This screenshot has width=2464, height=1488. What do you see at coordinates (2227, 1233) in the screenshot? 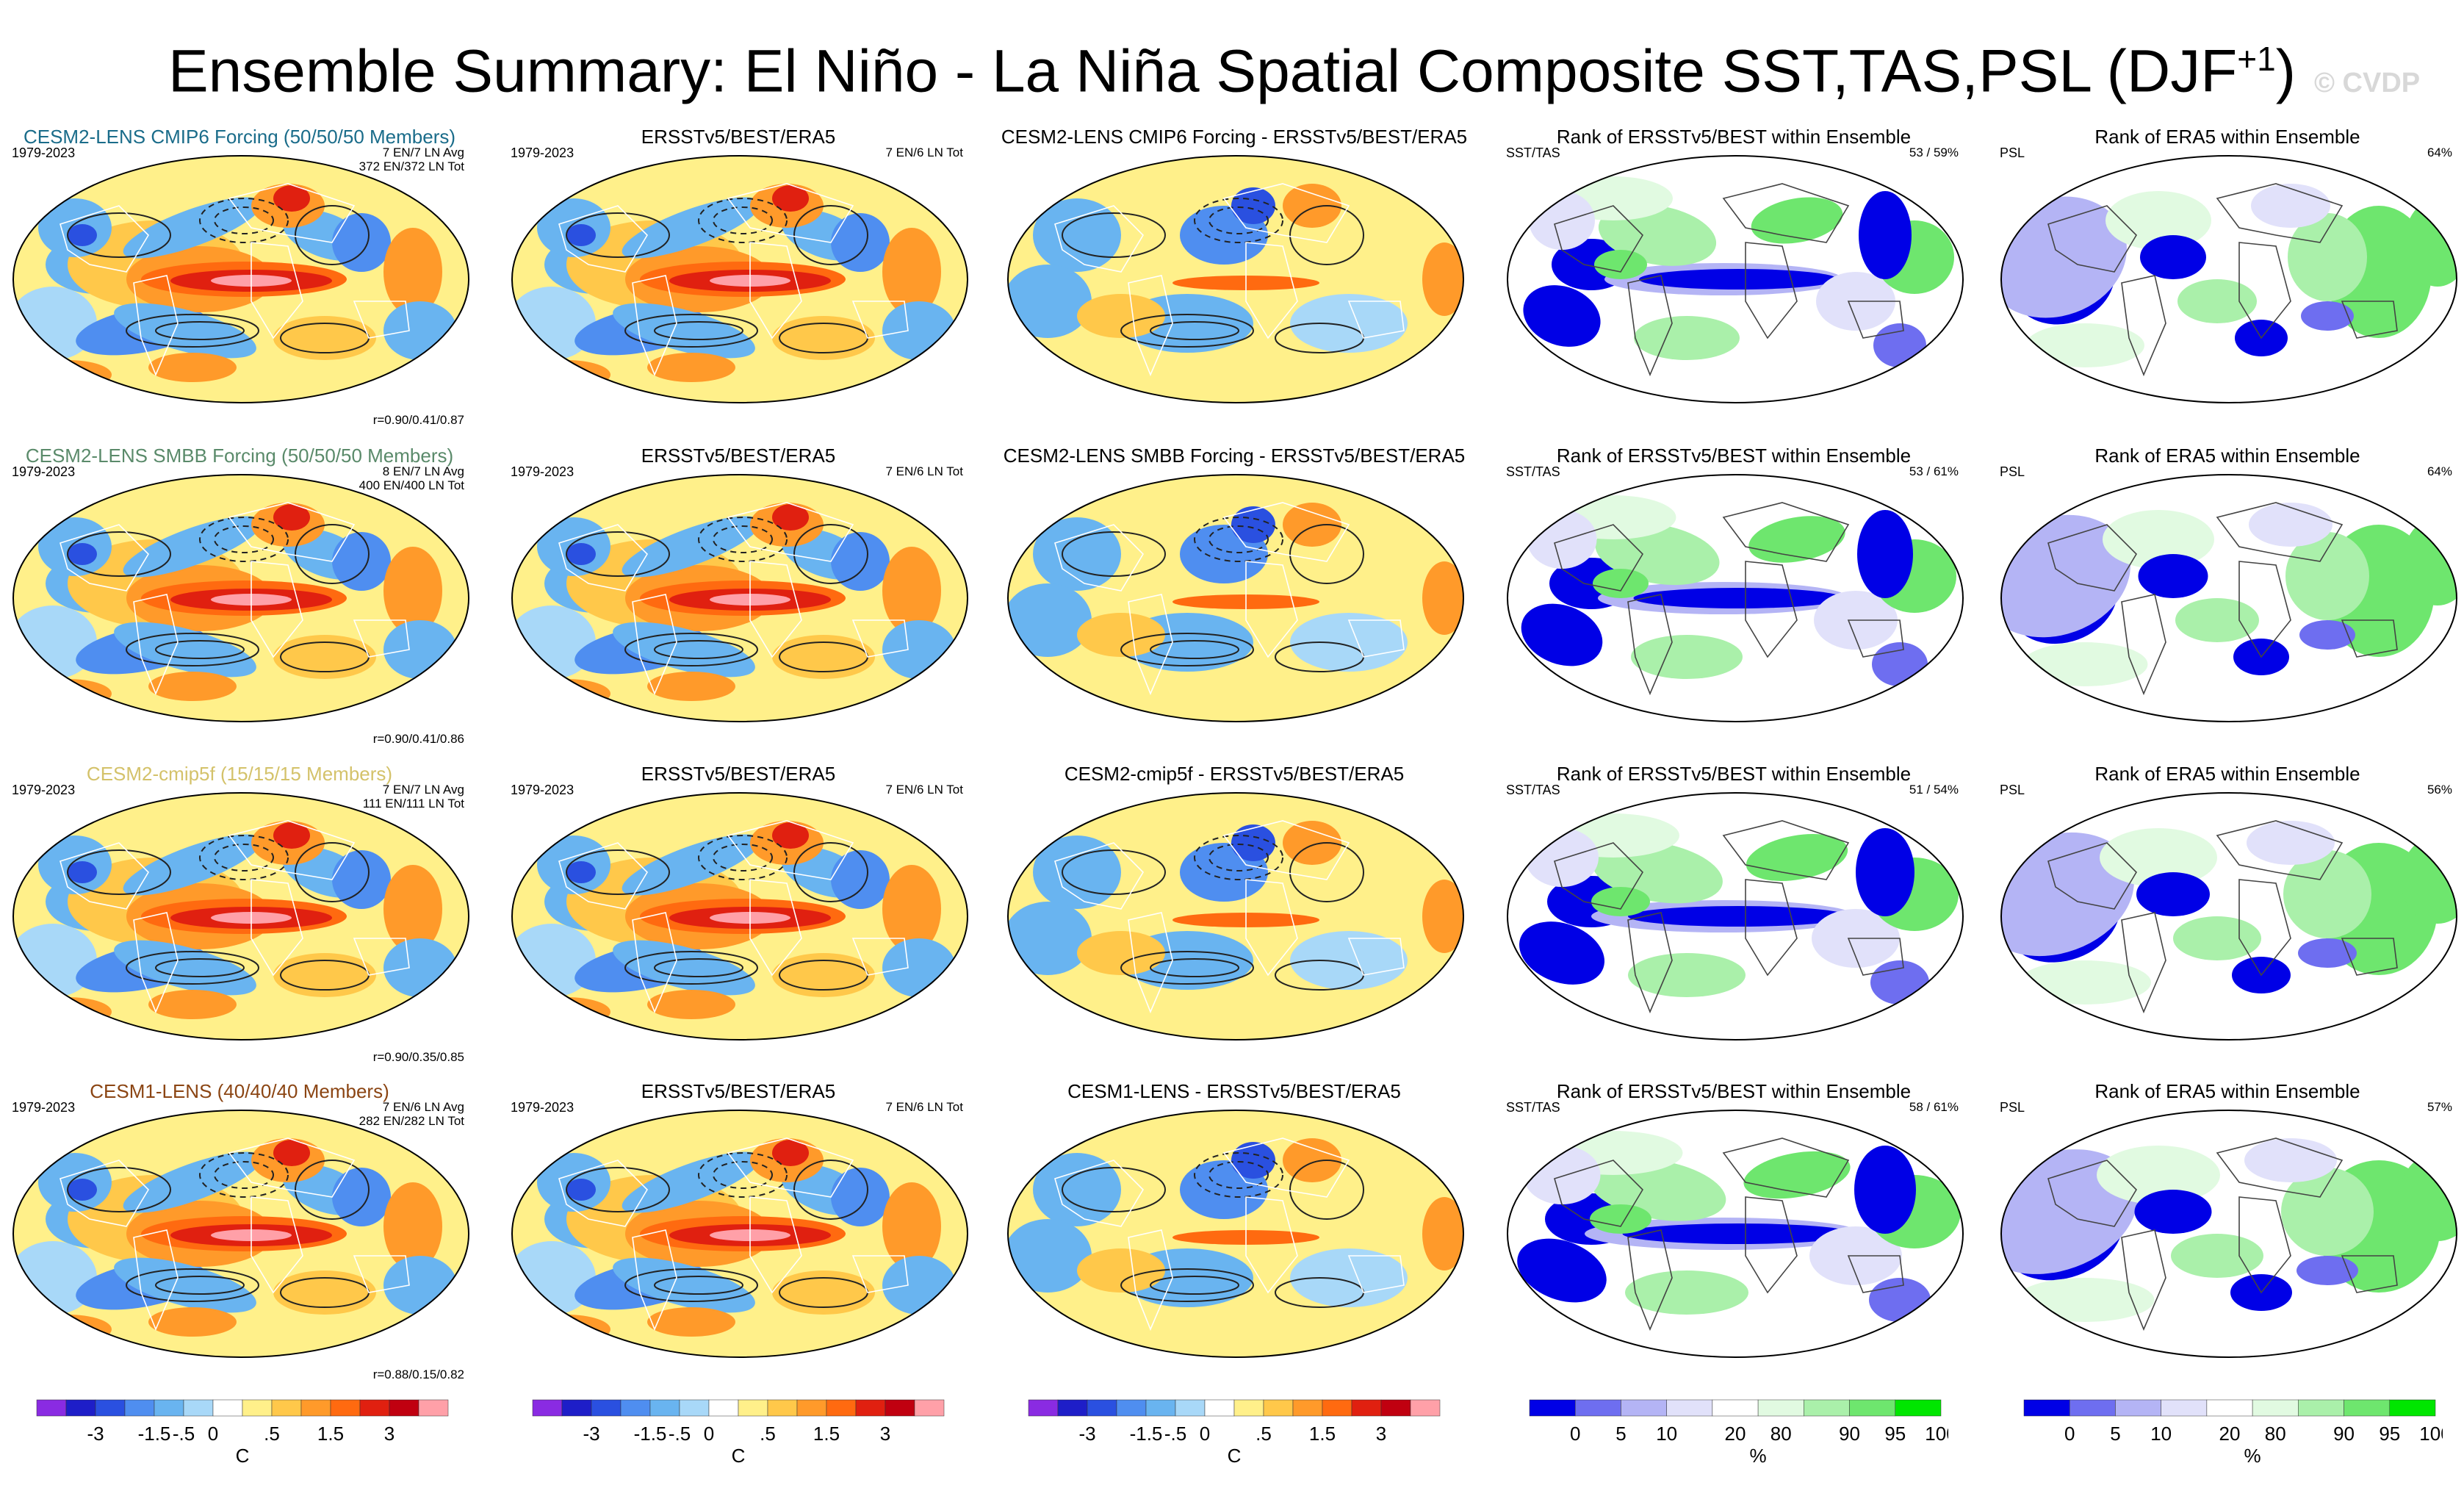
I see `panel-rank2-row4: Rank of ERA5 within Ensemble PSL 57%` at bounding box center [2227, 1233].